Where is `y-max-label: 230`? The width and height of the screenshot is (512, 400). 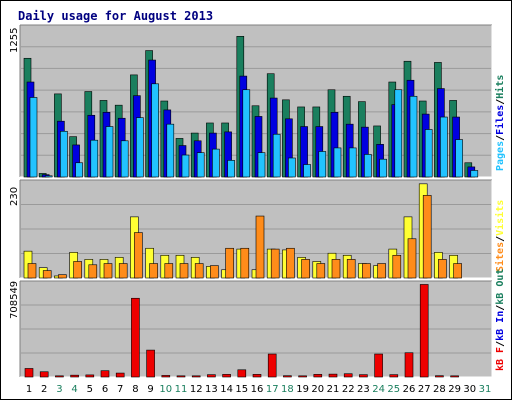 y-max-label: 230 is located at coordinates (14, 196).